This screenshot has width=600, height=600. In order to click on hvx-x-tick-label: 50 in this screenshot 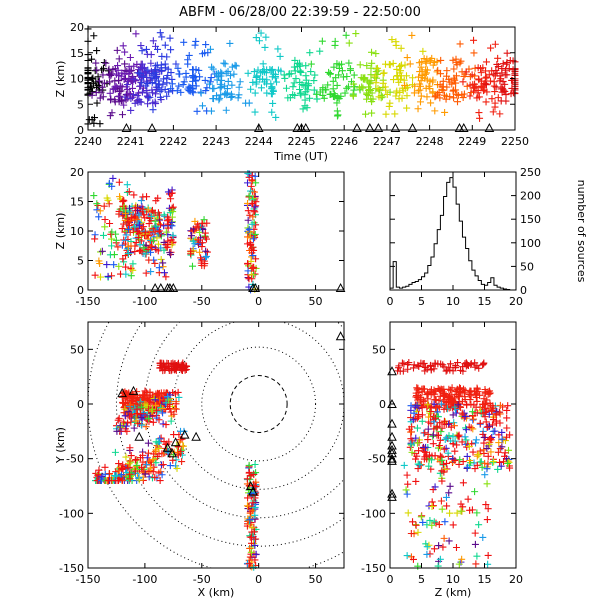, I will do `click(316, 301)`.